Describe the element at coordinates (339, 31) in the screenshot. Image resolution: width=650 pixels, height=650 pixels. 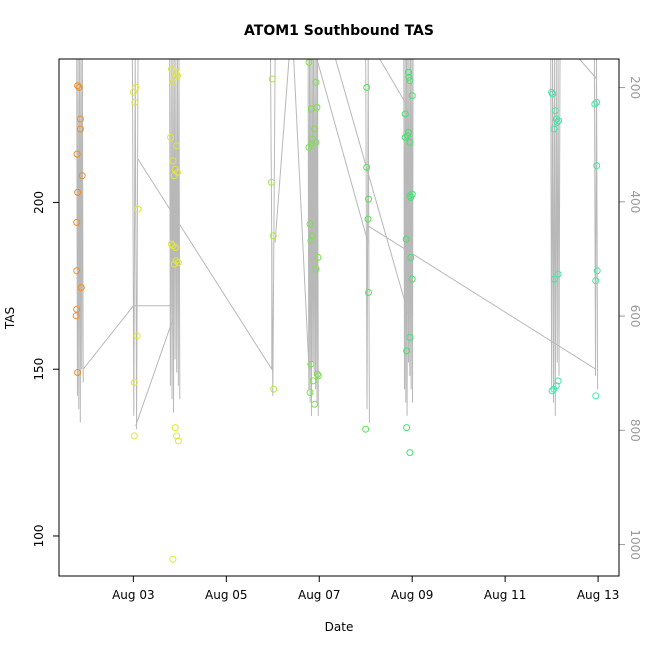
I see `chart-title: ATOM1 Southbound TAS` at that location.